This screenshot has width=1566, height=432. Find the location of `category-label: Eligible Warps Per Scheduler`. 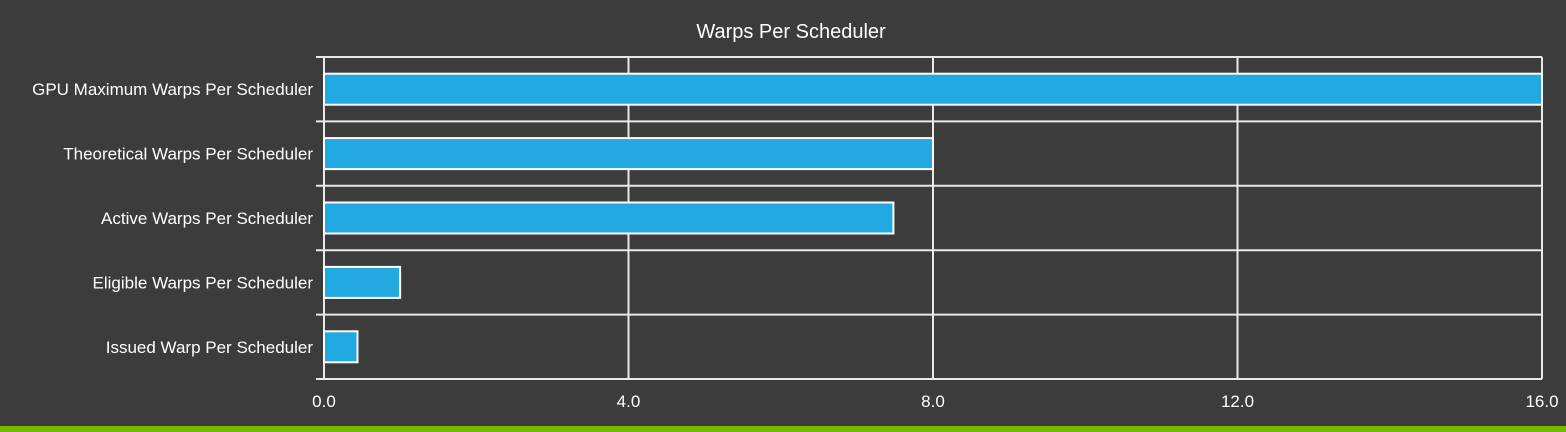

category-label: Eligible Warps Per Scheduler is located at coordinates (203, 282).